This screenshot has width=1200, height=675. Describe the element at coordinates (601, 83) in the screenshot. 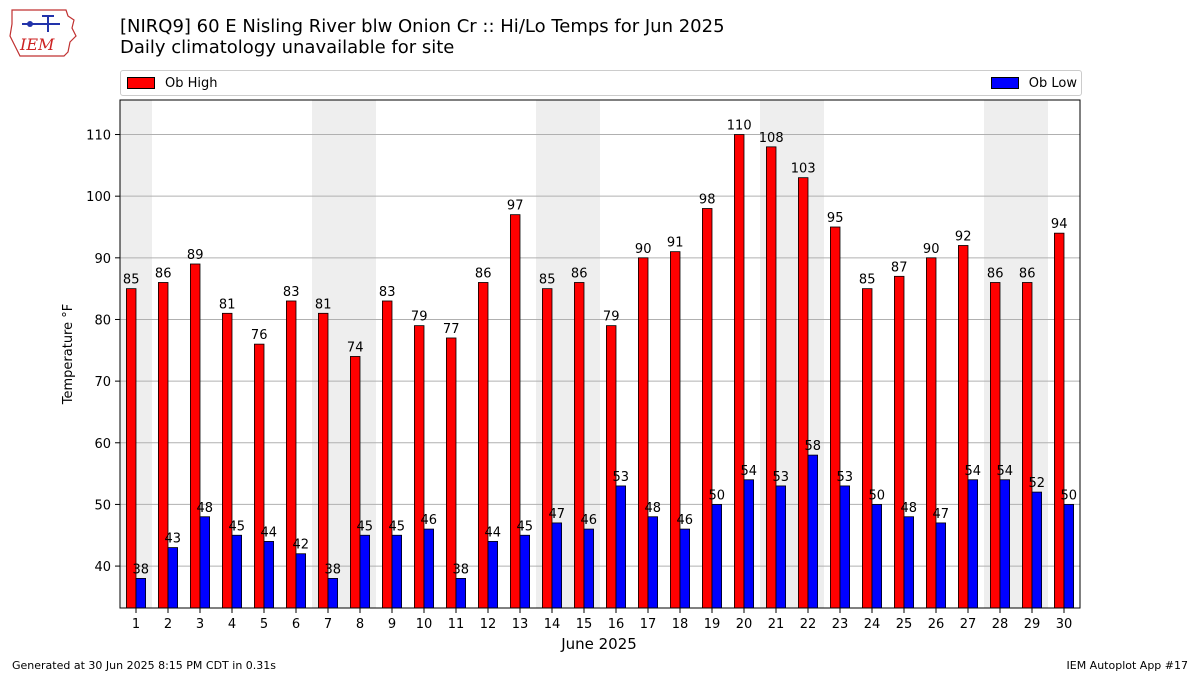

I see `legend: Ob High Ob Low` at that location.